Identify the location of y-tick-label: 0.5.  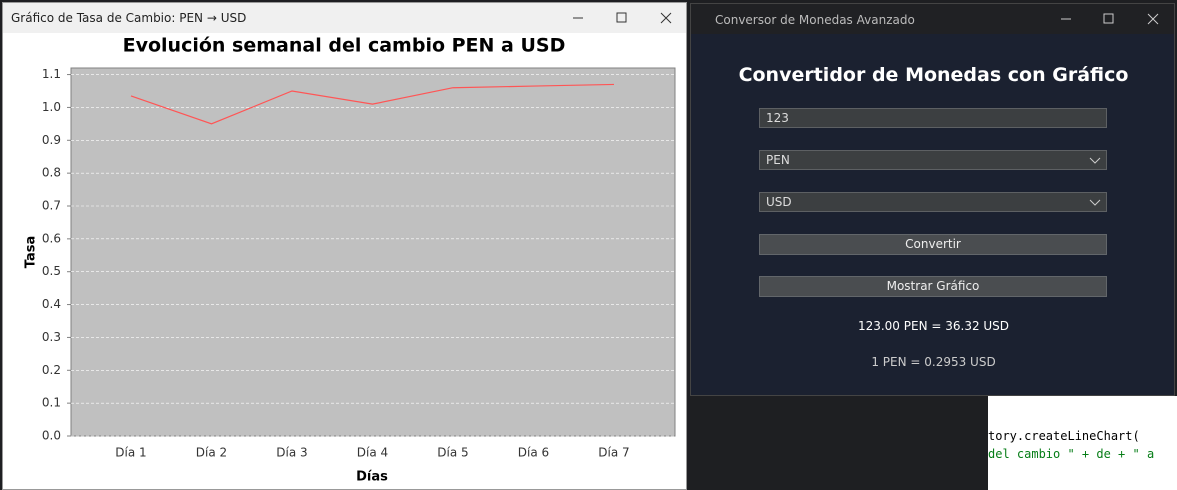
(51, 271).